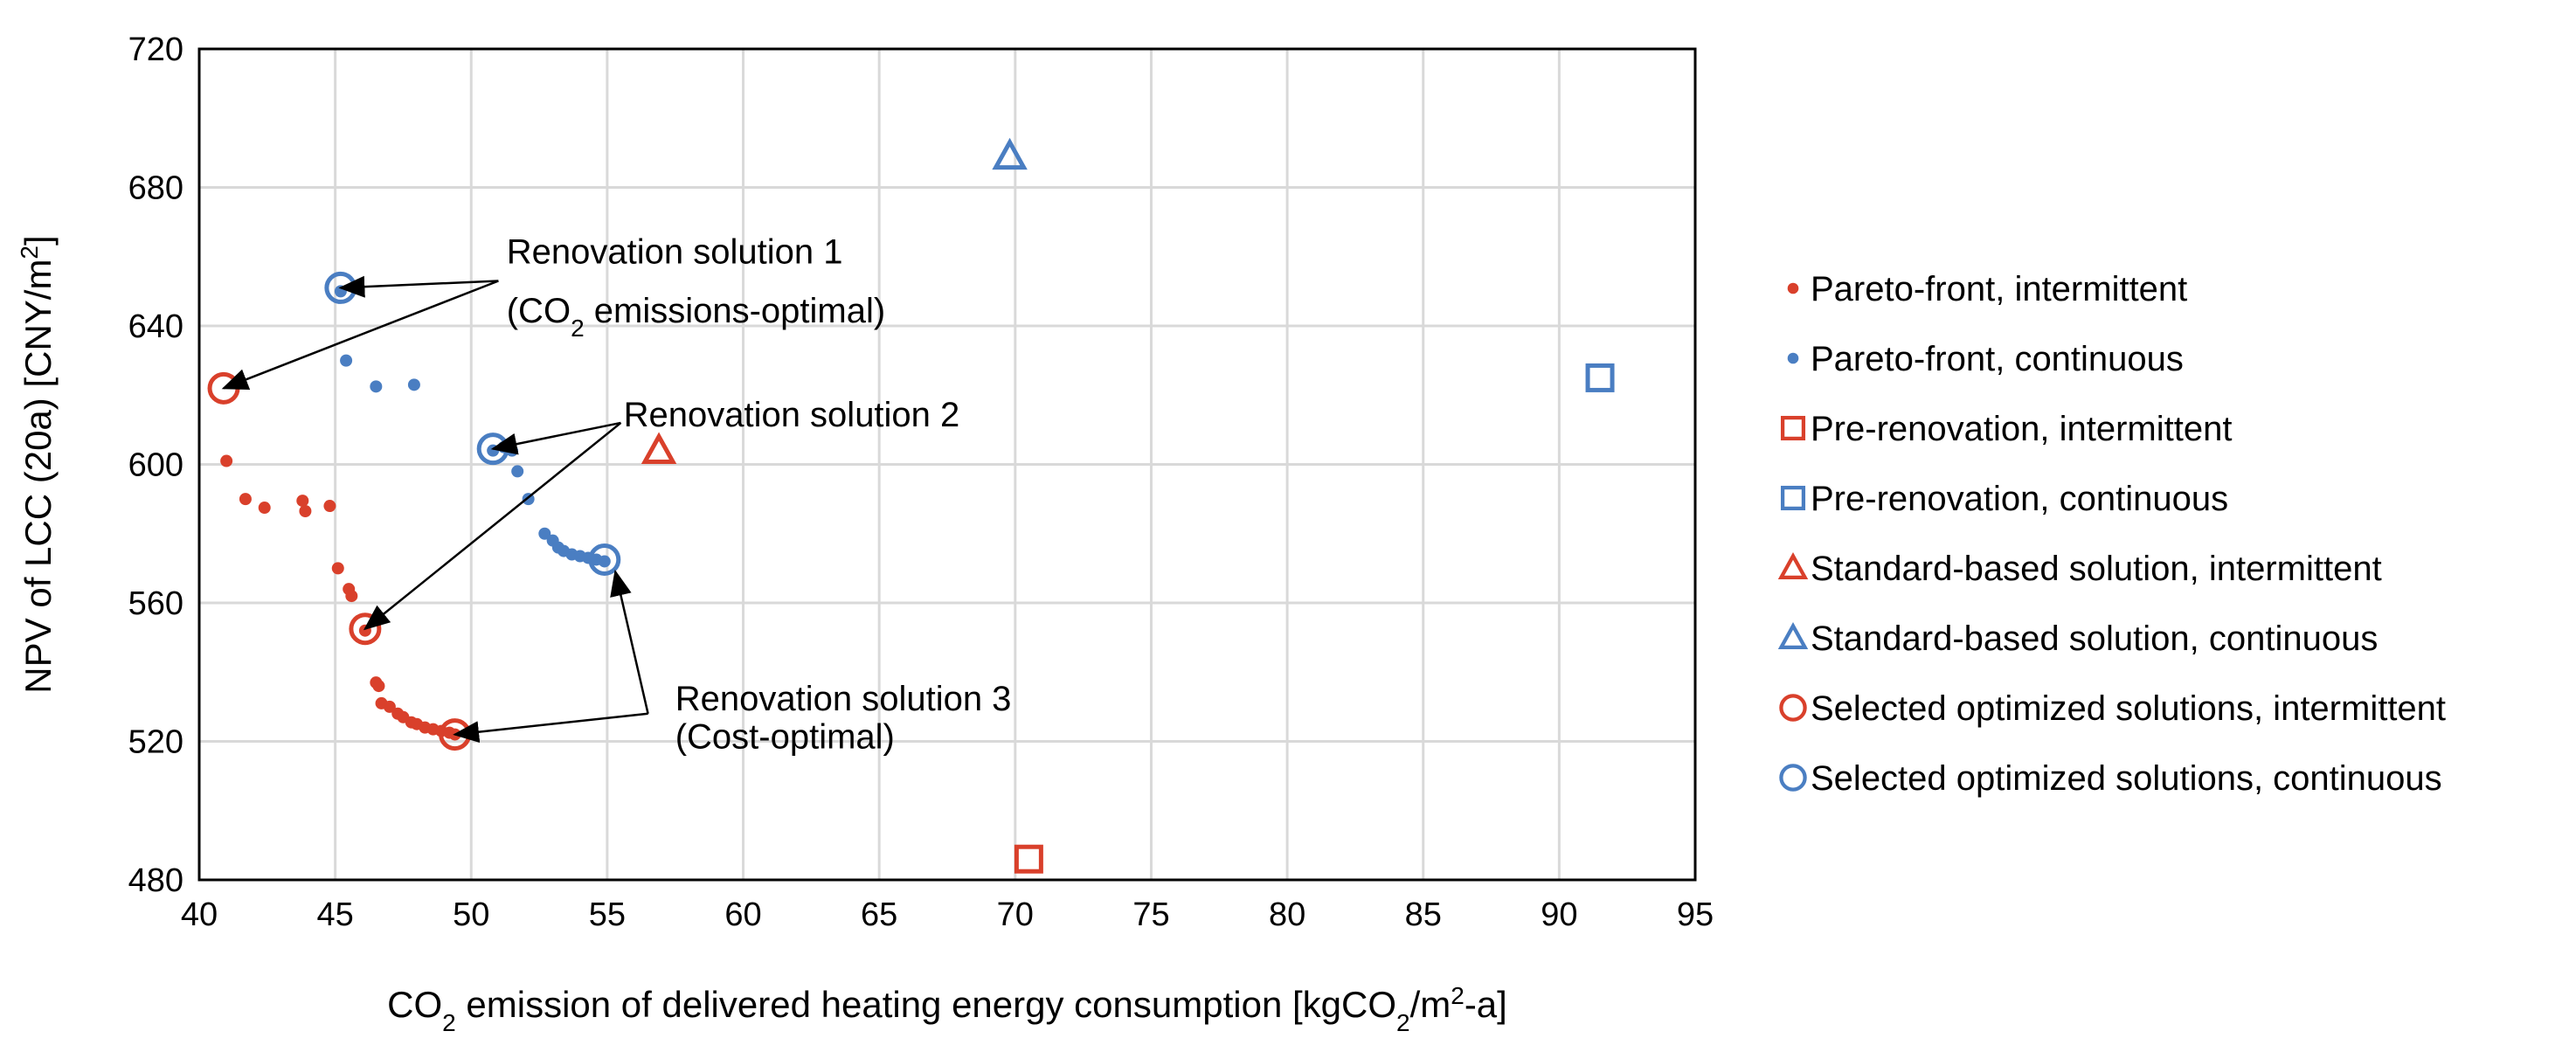 This screenshot has height=1052, width=2576. I want to click on y-tick-label: 560, so click(156, 603).